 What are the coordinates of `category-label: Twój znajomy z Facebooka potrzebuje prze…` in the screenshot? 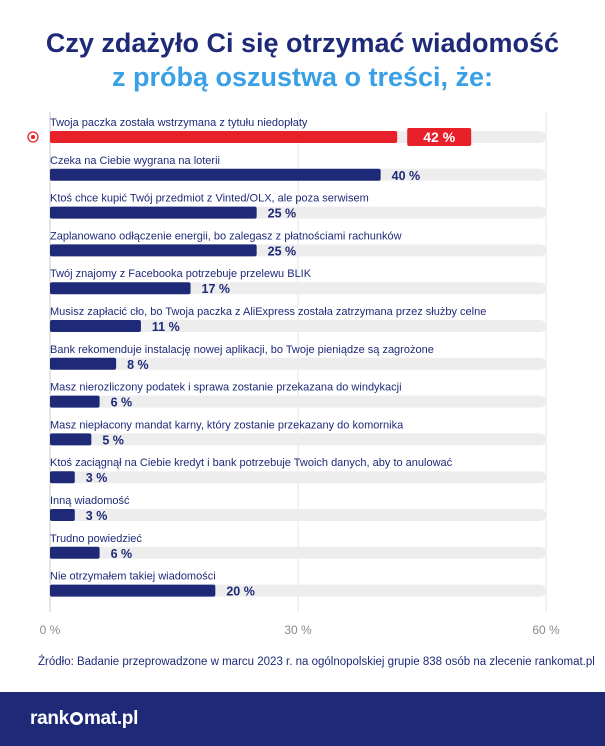 It's located at (181, 274).